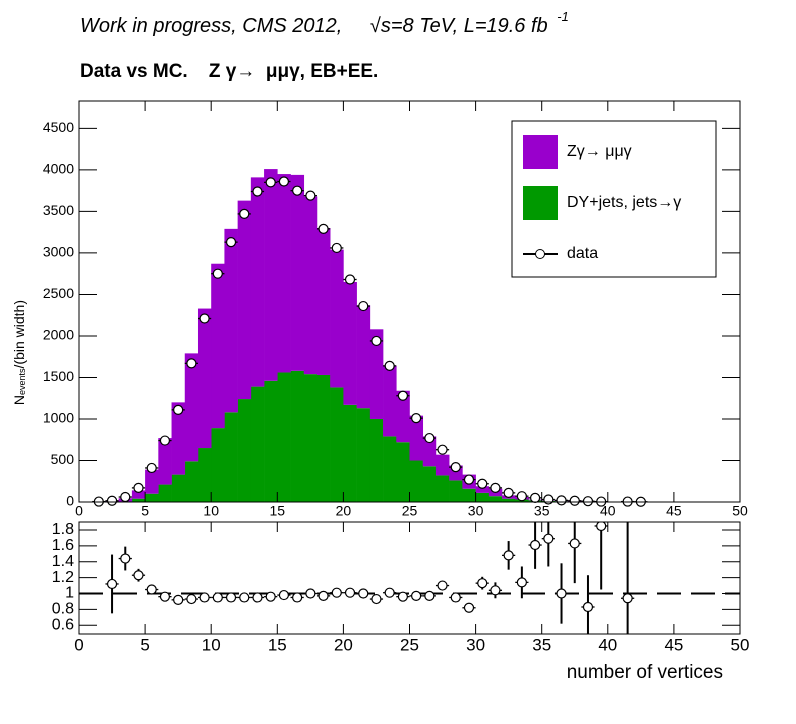 The image size is (796, 724). What do you see at coordinates (19, 334) in the screenshot?
I see `y-label-part: /(bin width)` at bounding box center [19, 334].